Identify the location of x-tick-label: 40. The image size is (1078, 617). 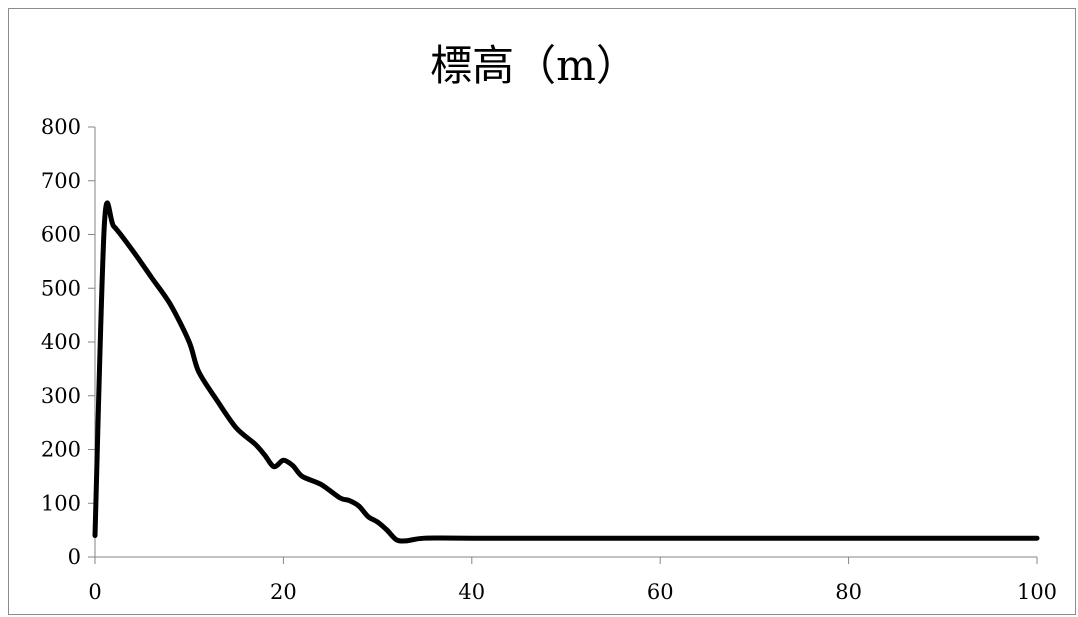
(471, 592).